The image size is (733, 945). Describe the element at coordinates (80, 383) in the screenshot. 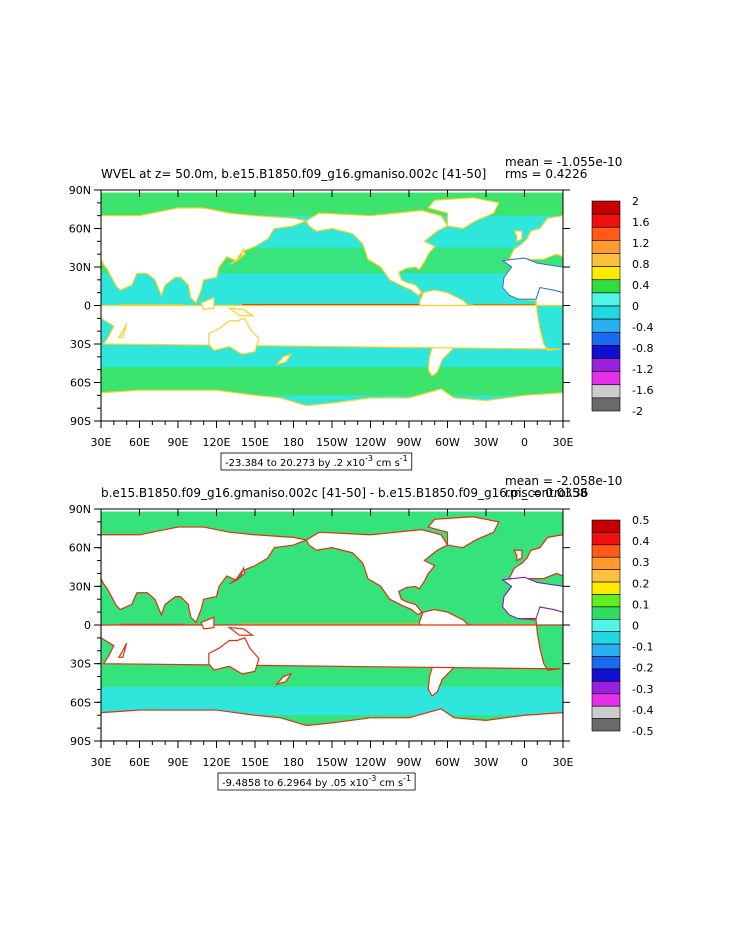

I see `y-tick-label: 60S` at that location.